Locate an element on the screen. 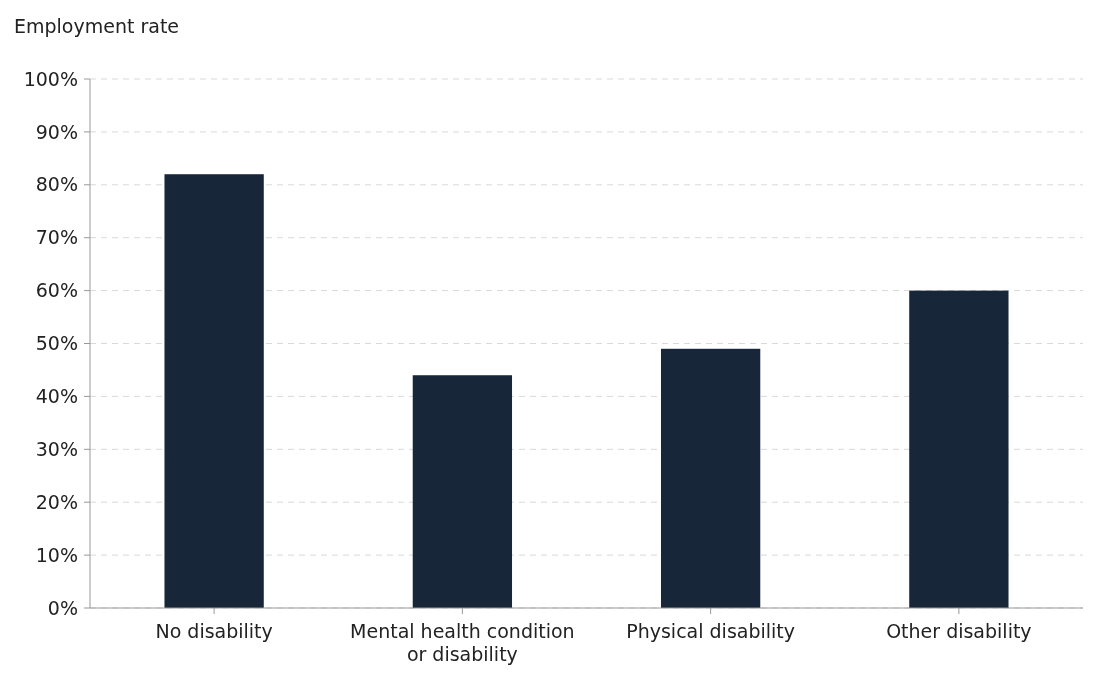  y-tick-label: 60% is located at coordinates (56, 290).